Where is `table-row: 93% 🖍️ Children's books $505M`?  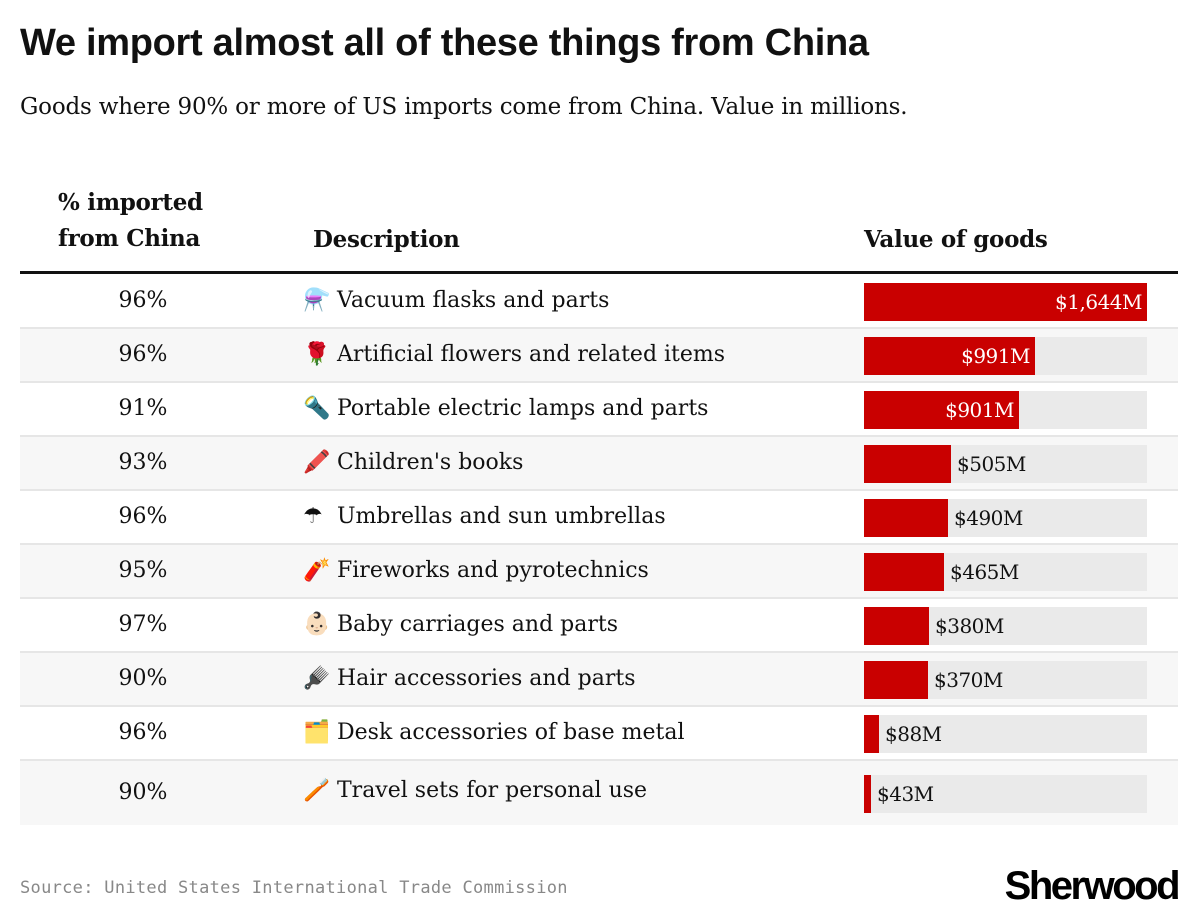
table-row: 93% 🖍️ Children's books $505M is located at coordinates (599, 464).